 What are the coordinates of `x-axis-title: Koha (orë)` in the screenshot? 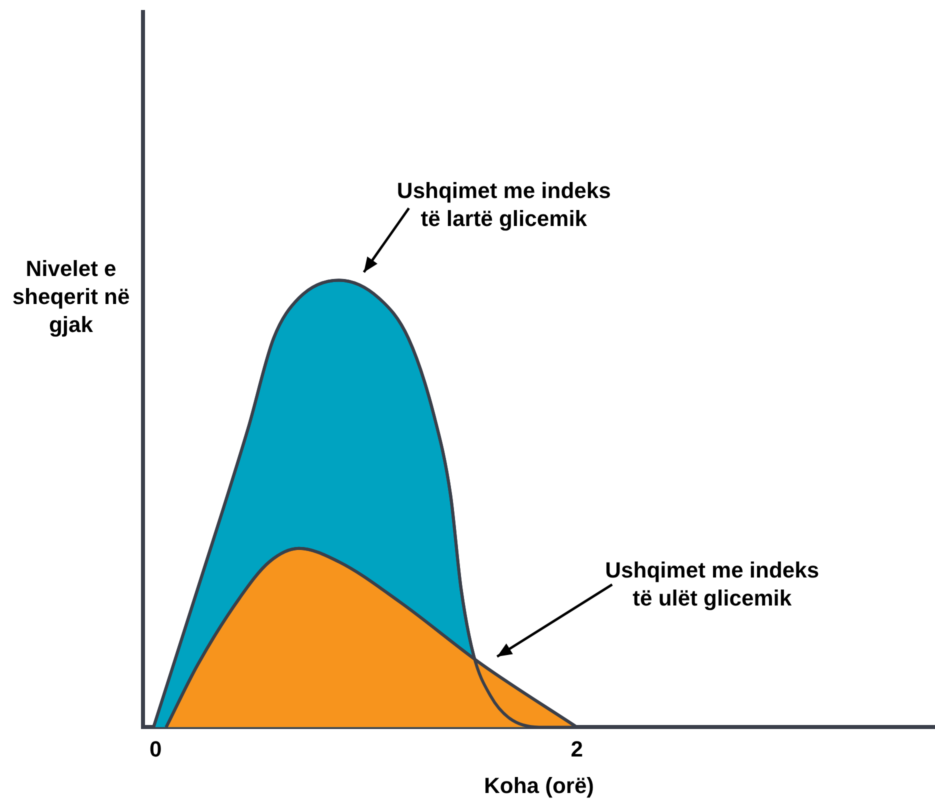 It's located at (539, 785).